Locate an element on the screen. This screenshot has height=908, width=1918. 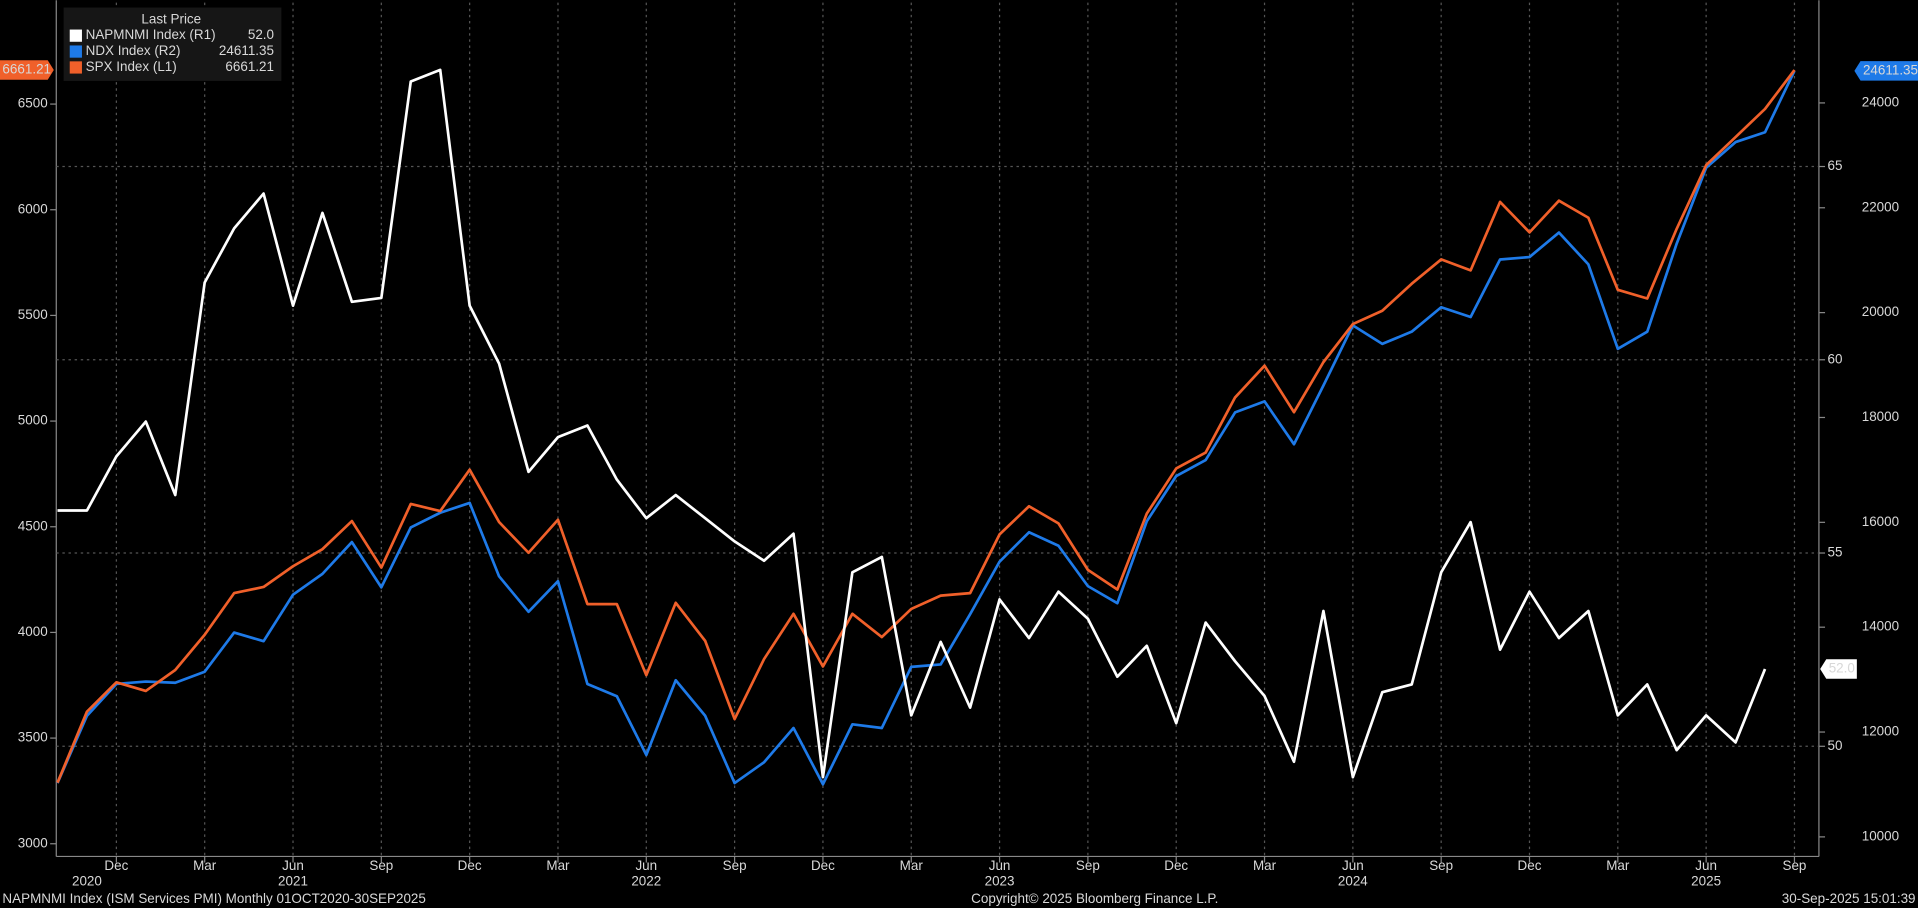
legend-last-value: 6661.21 is located at coordinates (249, 66).